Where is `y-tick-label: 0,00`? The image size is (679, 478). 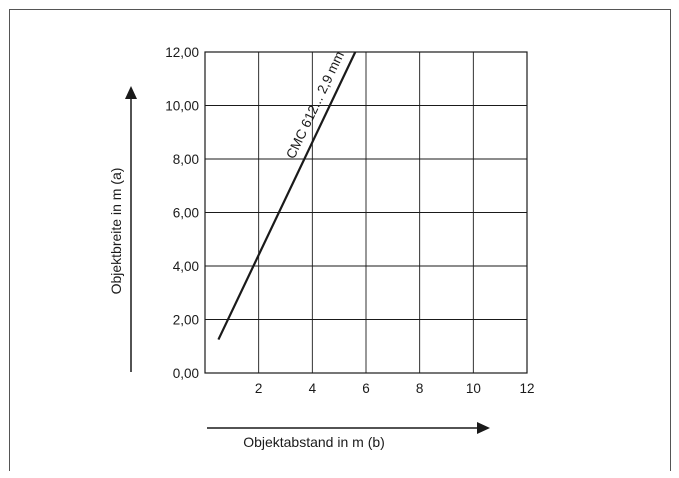
y-tick-label: 0,00 is located at coordinates (186, 373).